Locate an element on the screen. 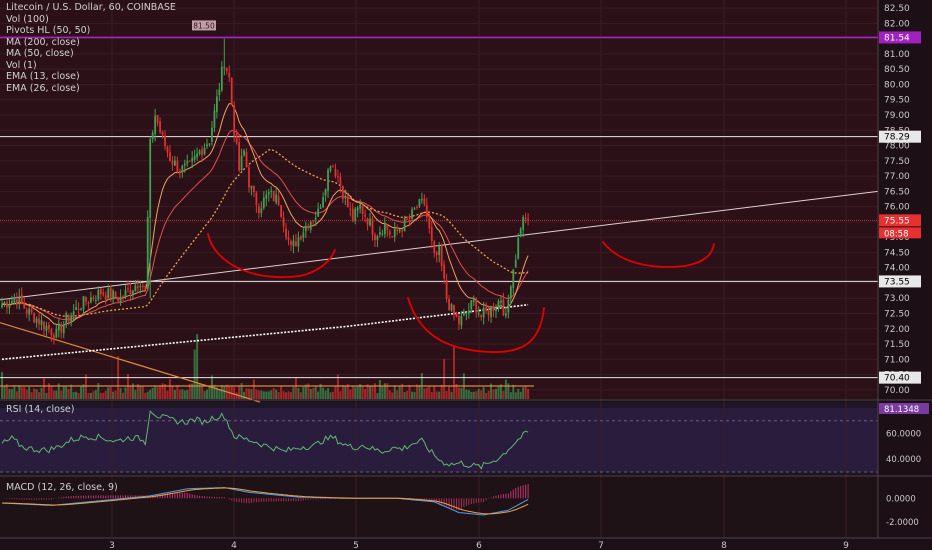  price-tick-label: 74.00 is located at coordinates (897, 269).